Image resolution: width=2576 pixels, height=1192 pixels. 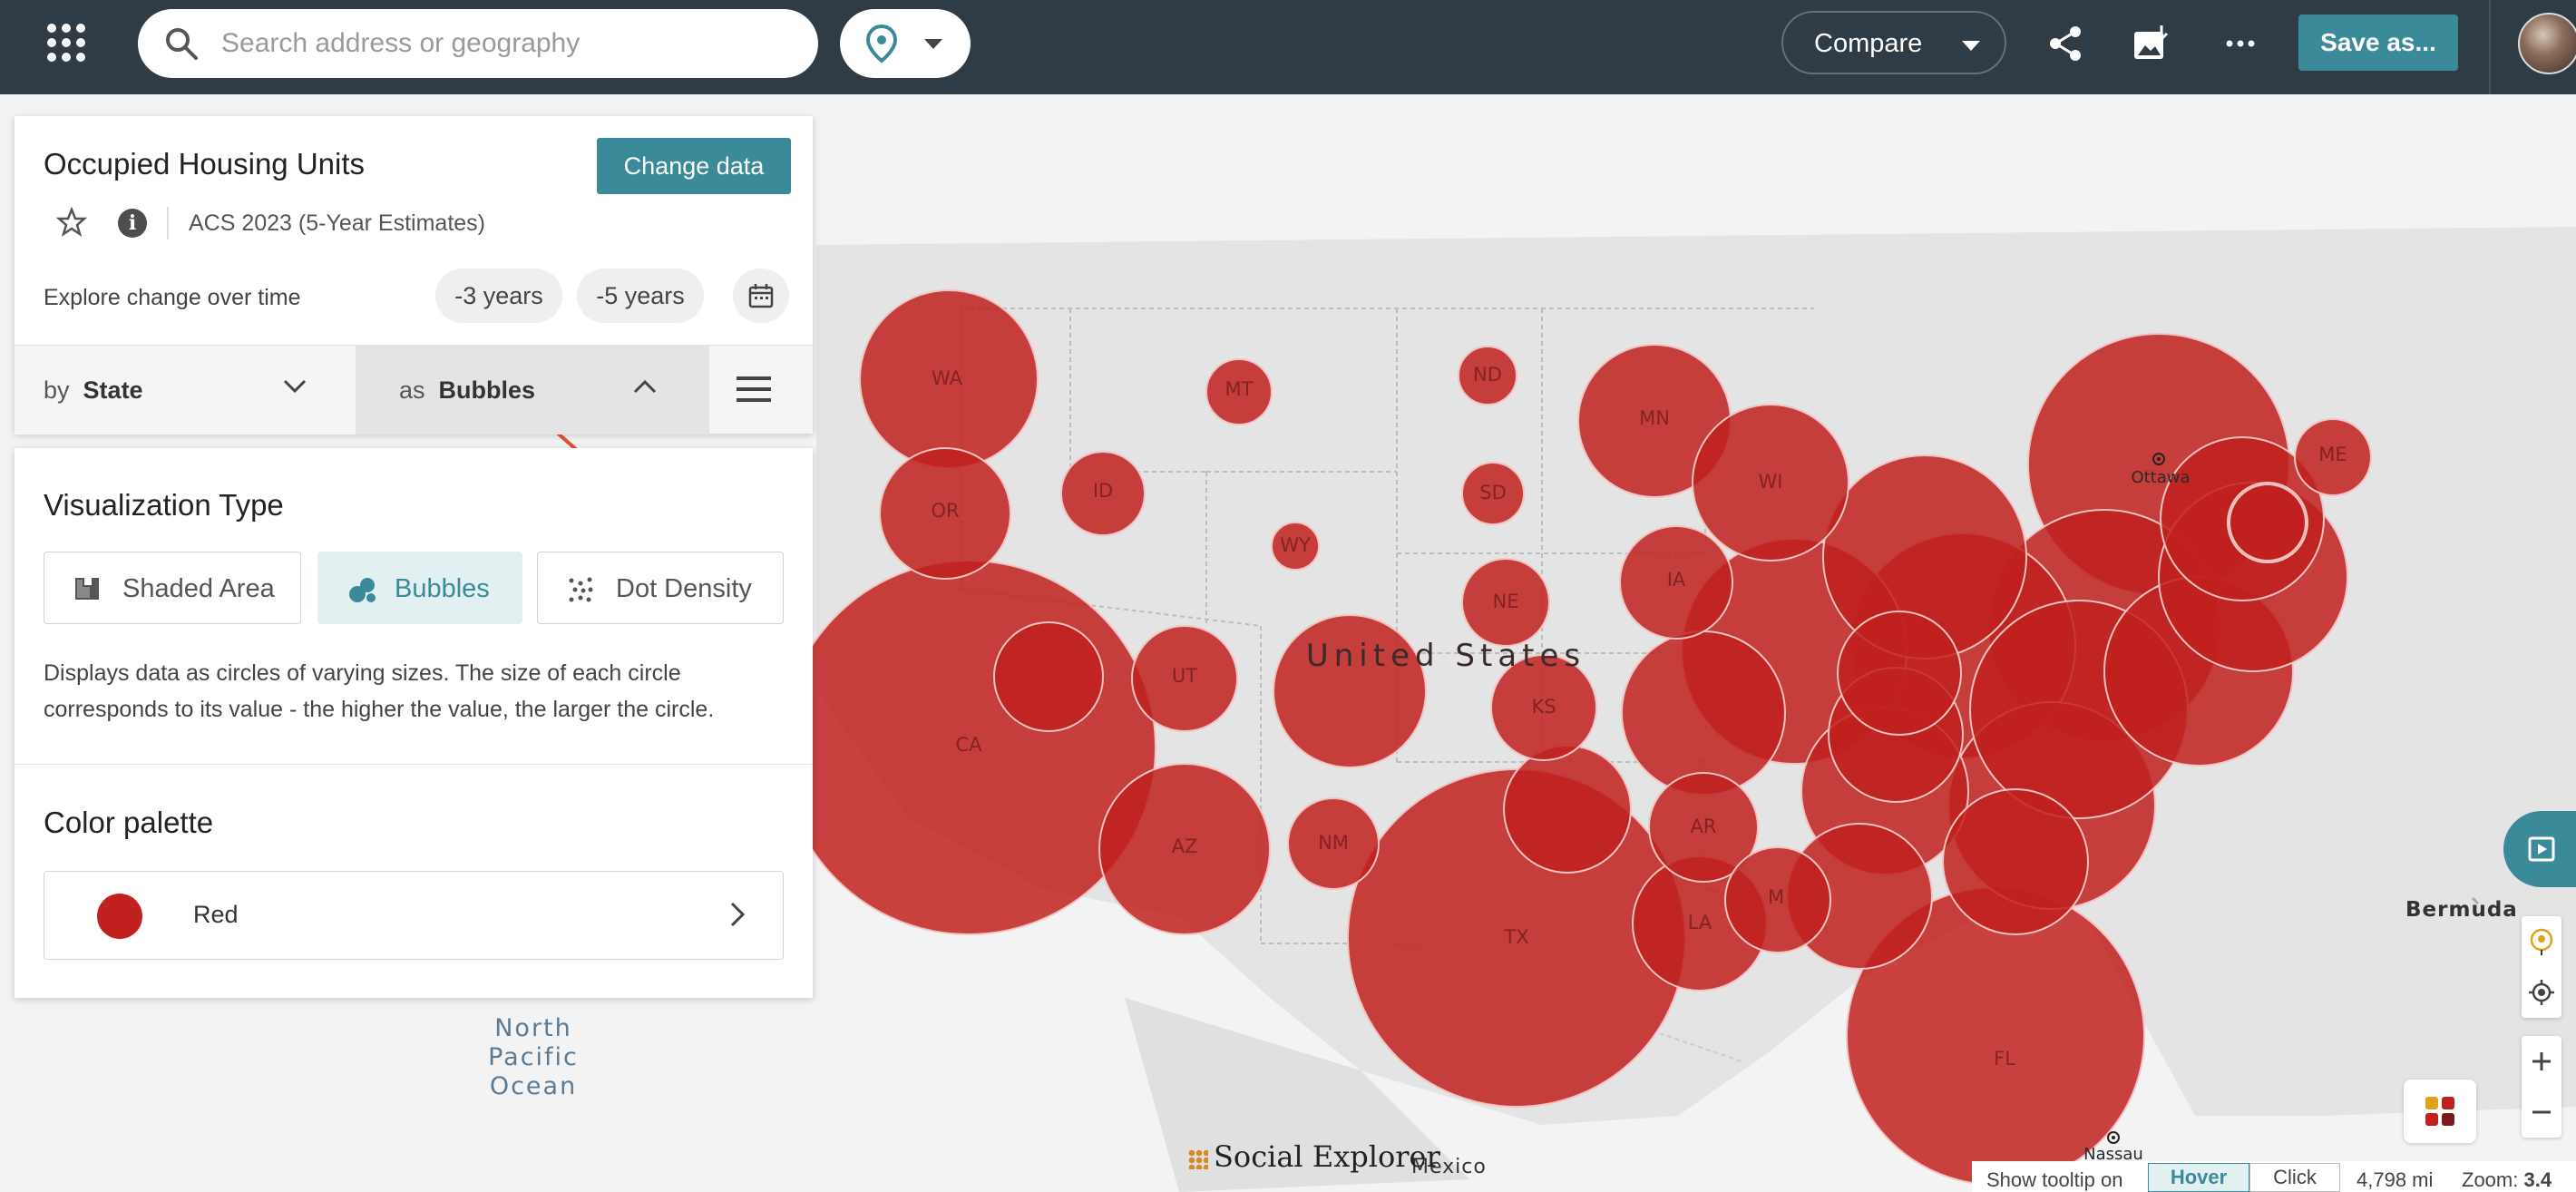 I want to click on bubble-wi, so click(x=1770, y=483).